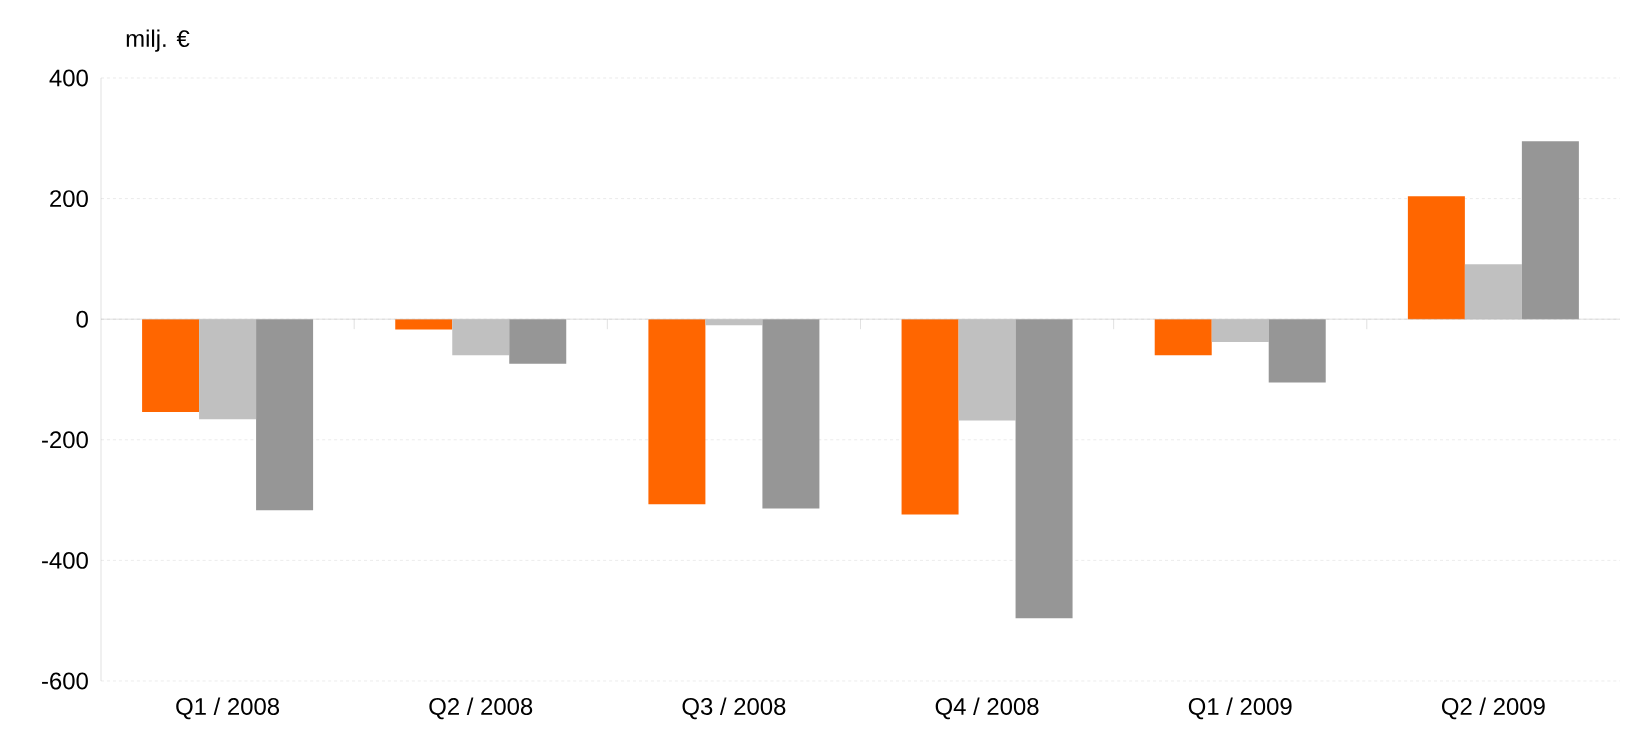 This screenshot has height=748, width=1625. Describe the element at coordinates (69, 199) in the screenshot. I see `y-tick-label: 200` at that location.